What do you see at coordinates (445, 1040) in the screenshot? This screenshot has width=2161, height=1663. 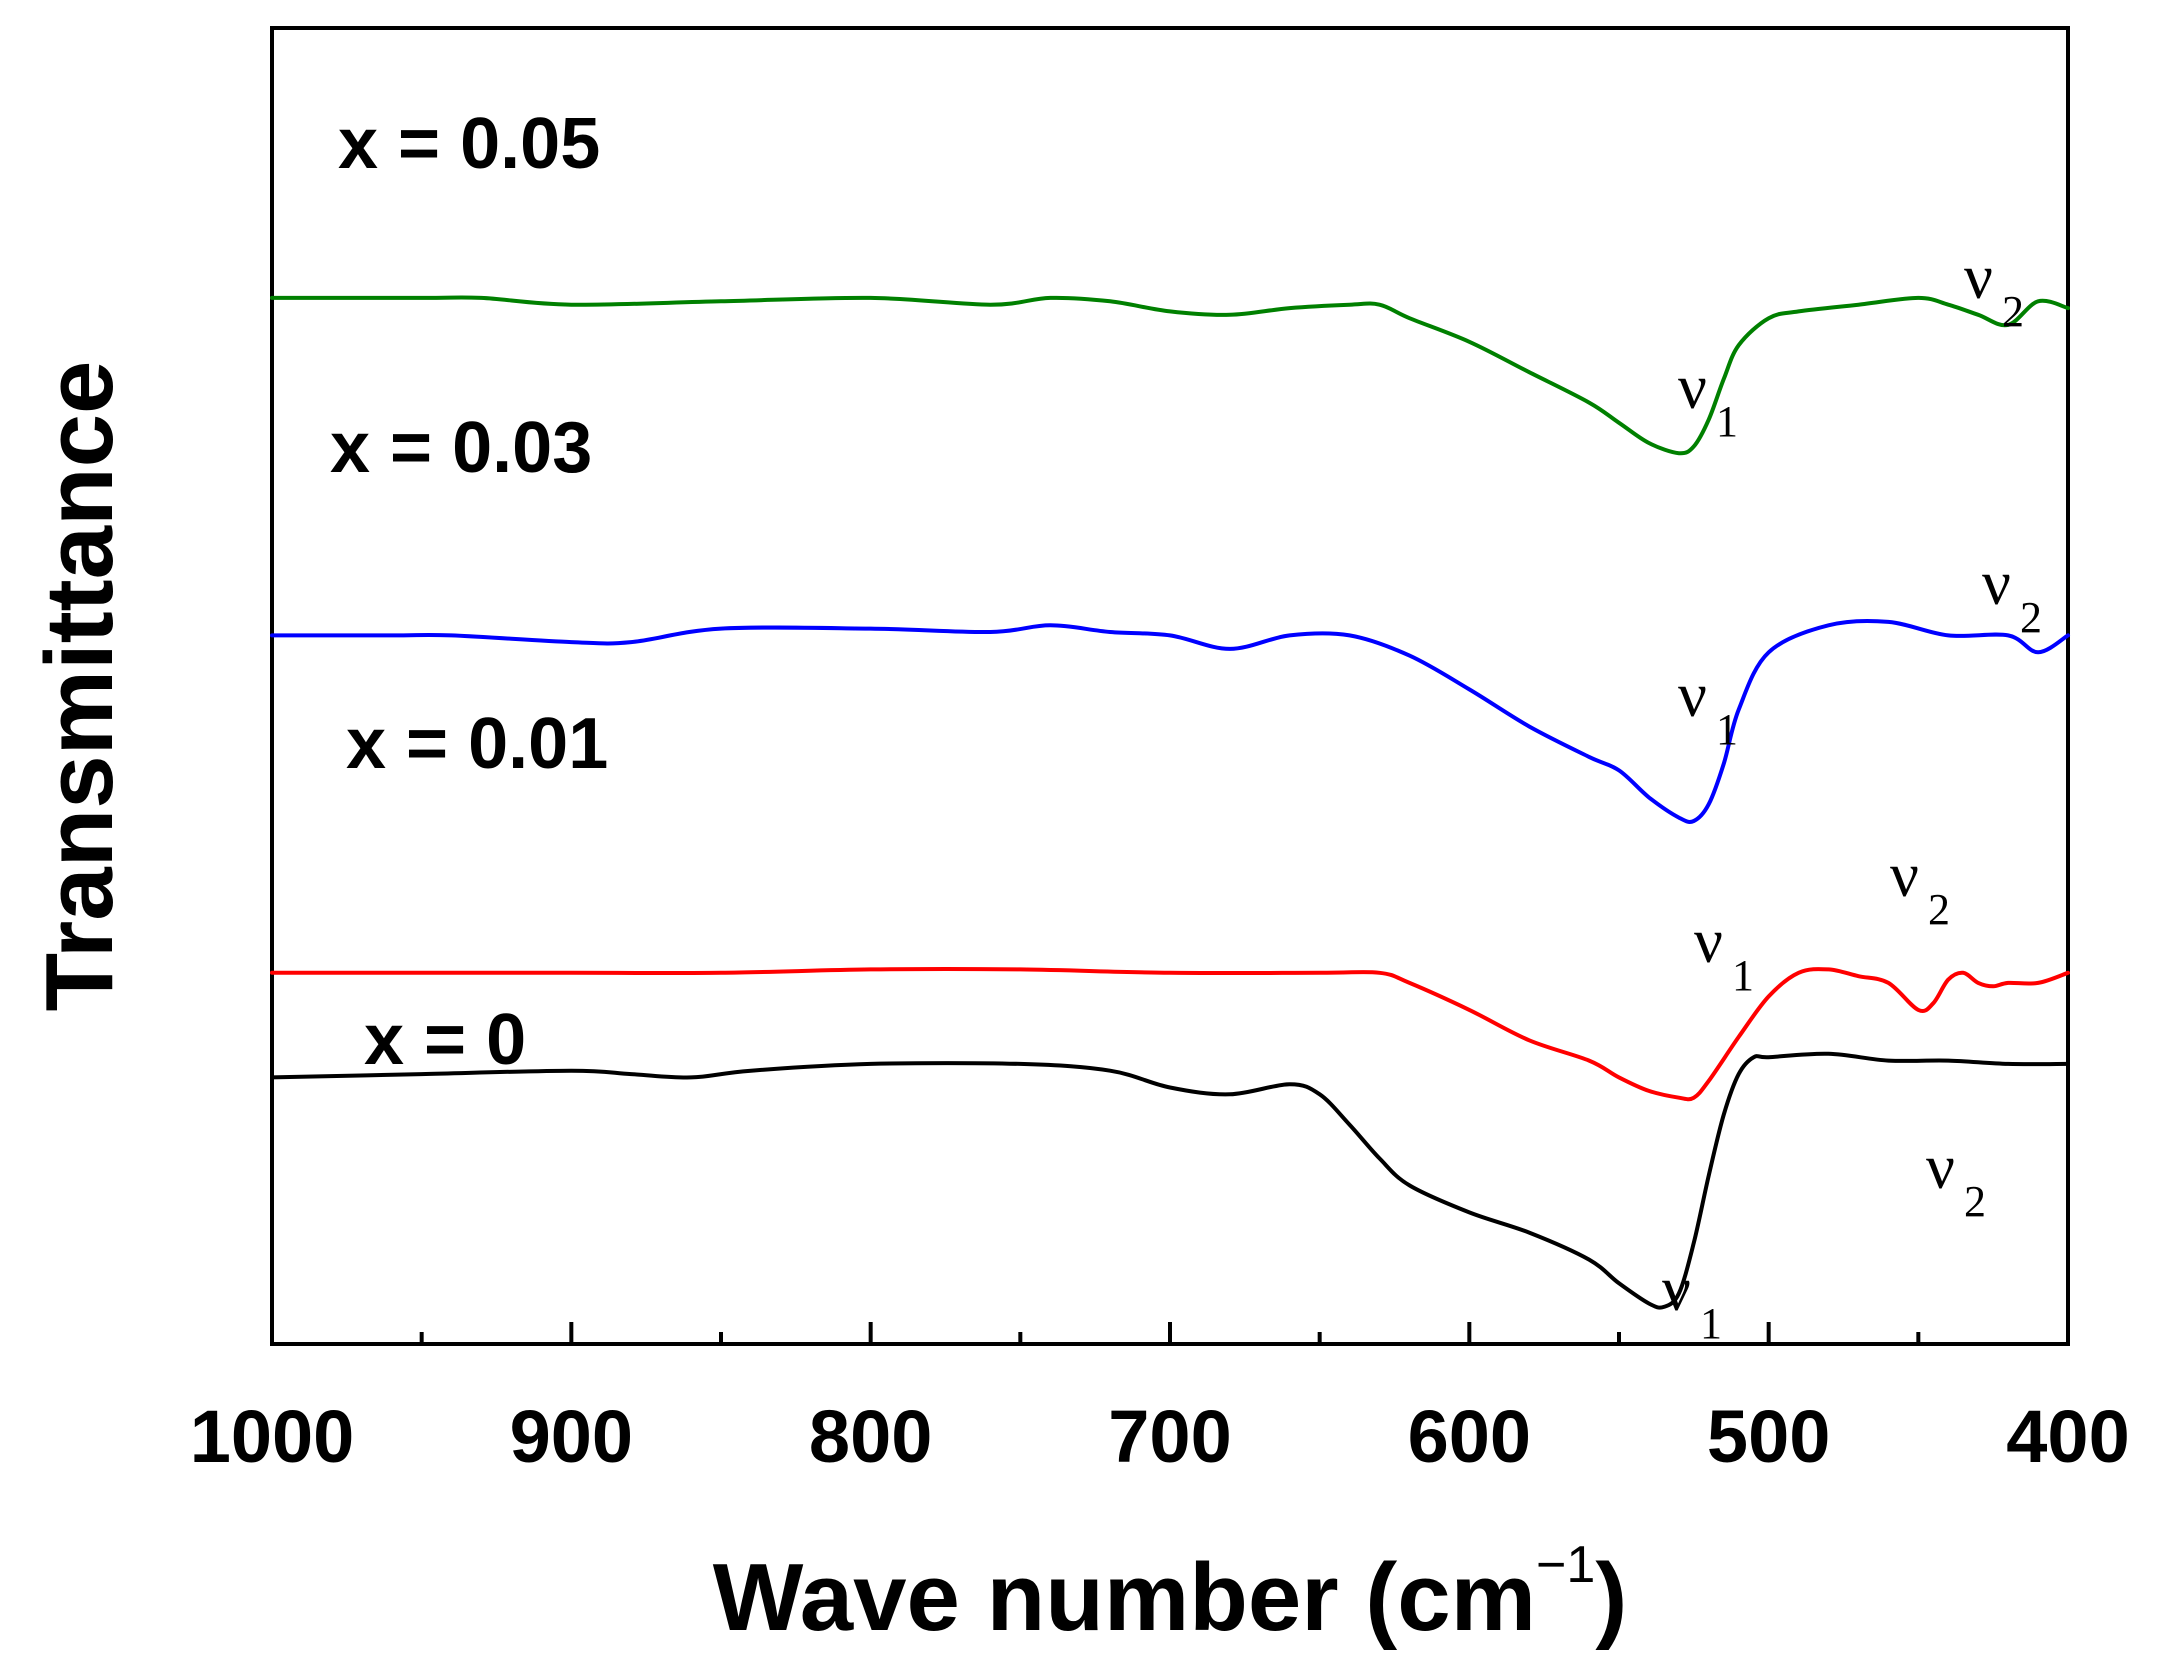 I see `series-label-x0: x = 0` at bounding box center [445, 1040].